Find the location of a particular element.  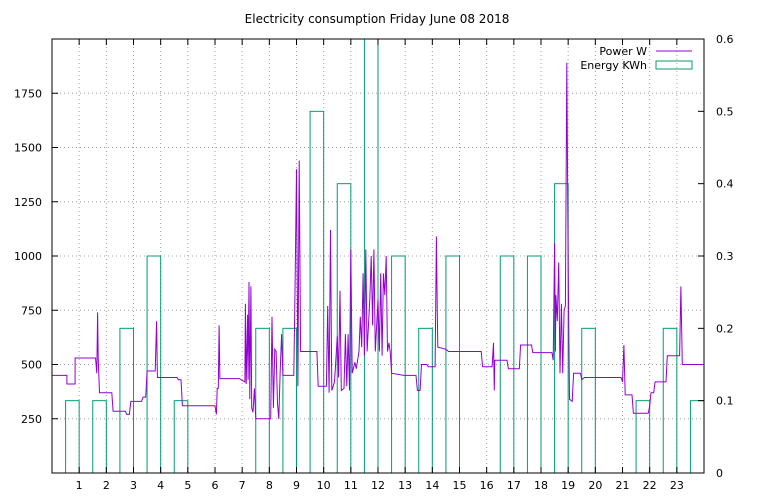

y2-tick-label: 0 is located at coordinates (719, 473).